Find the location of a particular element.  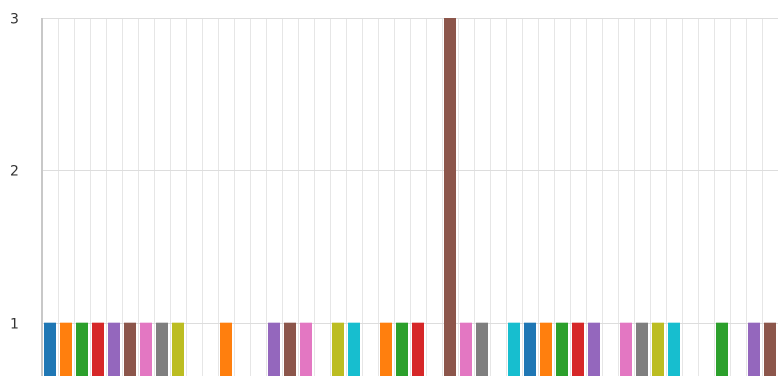

y-tick-label: 2 is located at coordinates (14, 172).